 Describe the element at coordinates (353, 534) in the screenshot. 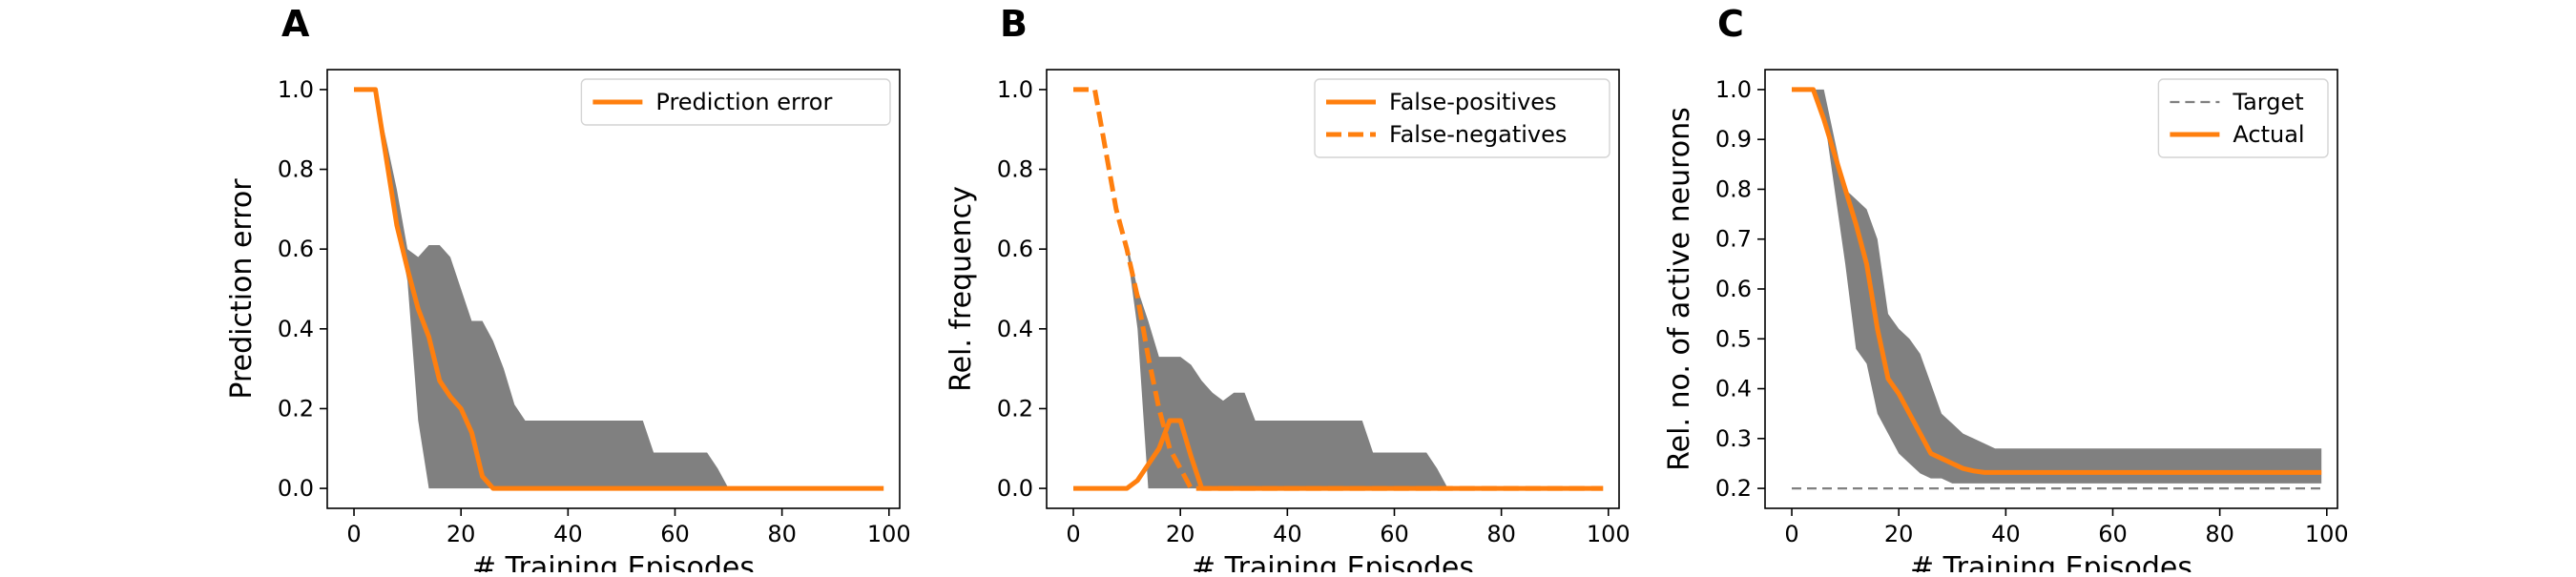

I see `panel-a-x-tick-label: 0` at that location.